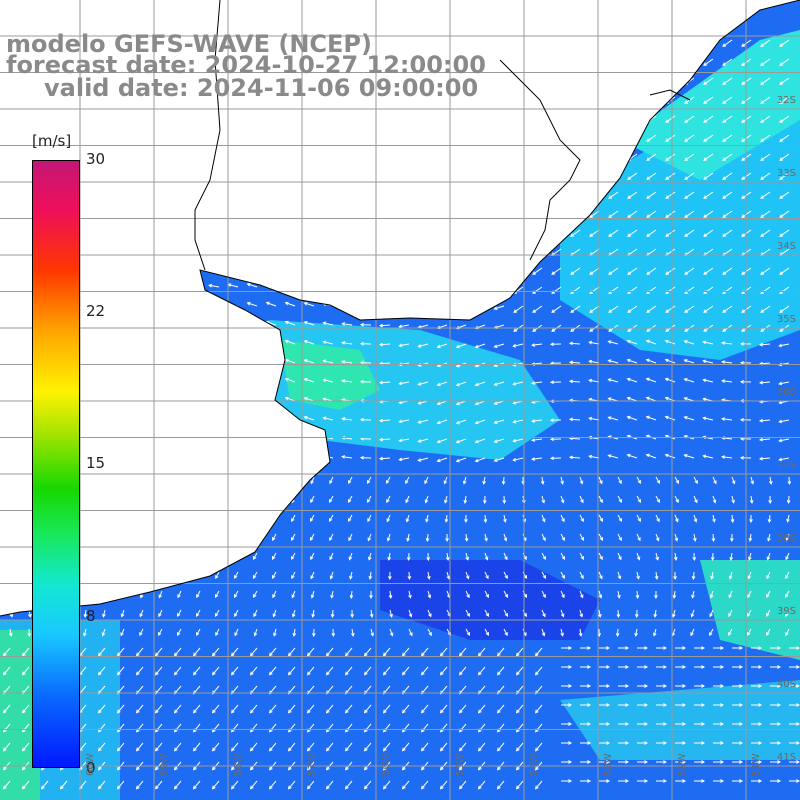 The height and width of the screenshot is (800, 800). Describe the element at coordinates (261, 88) in the screenshot. I see `valid-date-title: valid date: 2024-11-06 09:00:00` at that location.